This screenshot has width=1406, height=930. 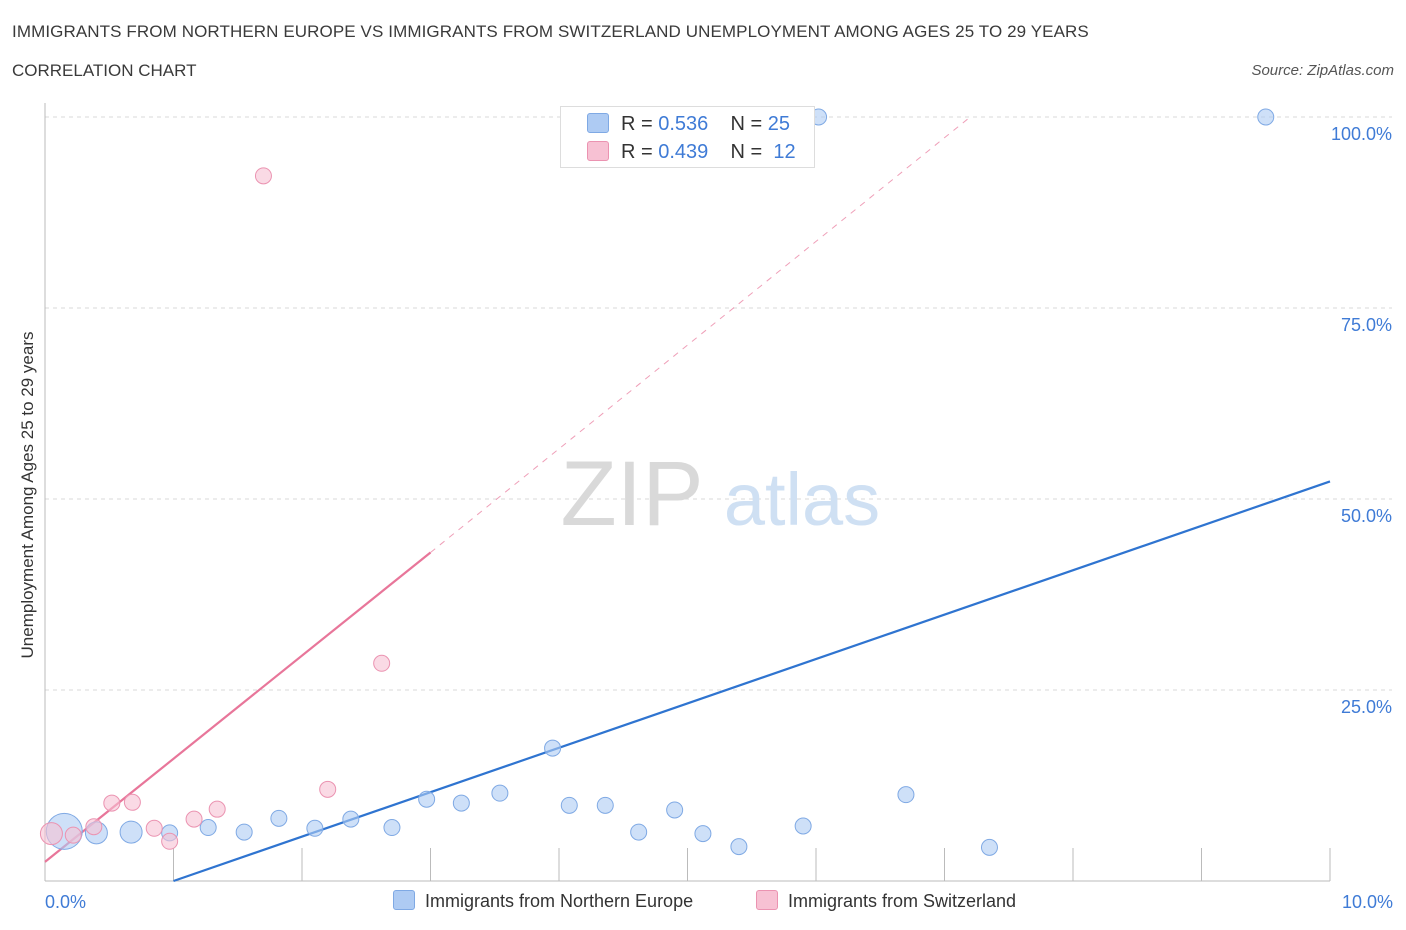 I want to click on chart-subtitle: CORRELATION CHART, so click(x=104, y=70).